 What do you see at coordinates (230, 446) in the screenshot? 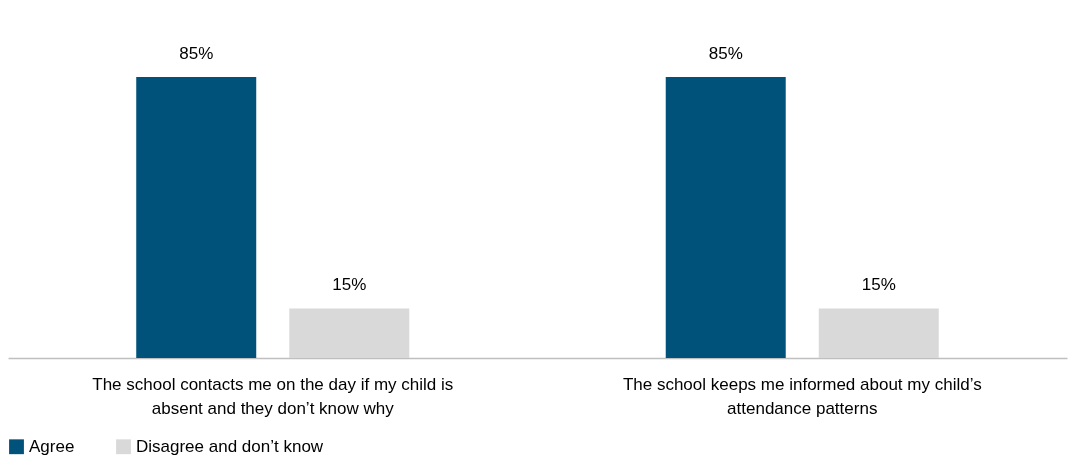
I see `legend-label: Disagree and don’t know` at bounding box center [230, 446].